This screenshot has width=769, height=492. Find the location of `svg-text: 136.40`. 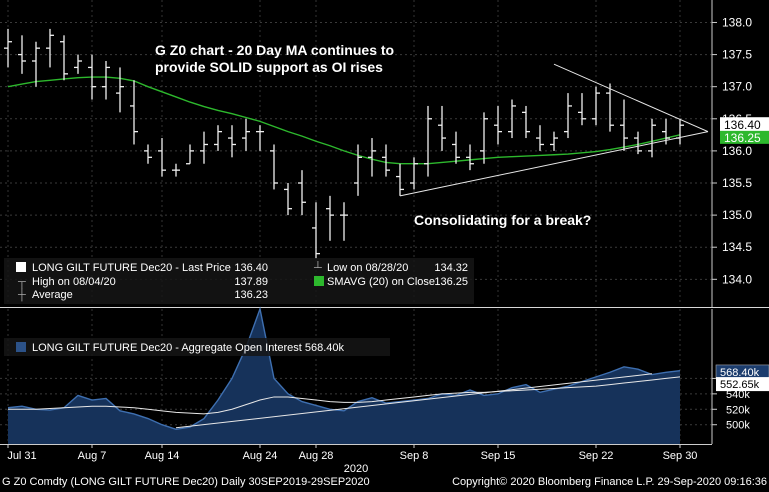

svg-text: 136.40 is located at coordinates (742, 125).